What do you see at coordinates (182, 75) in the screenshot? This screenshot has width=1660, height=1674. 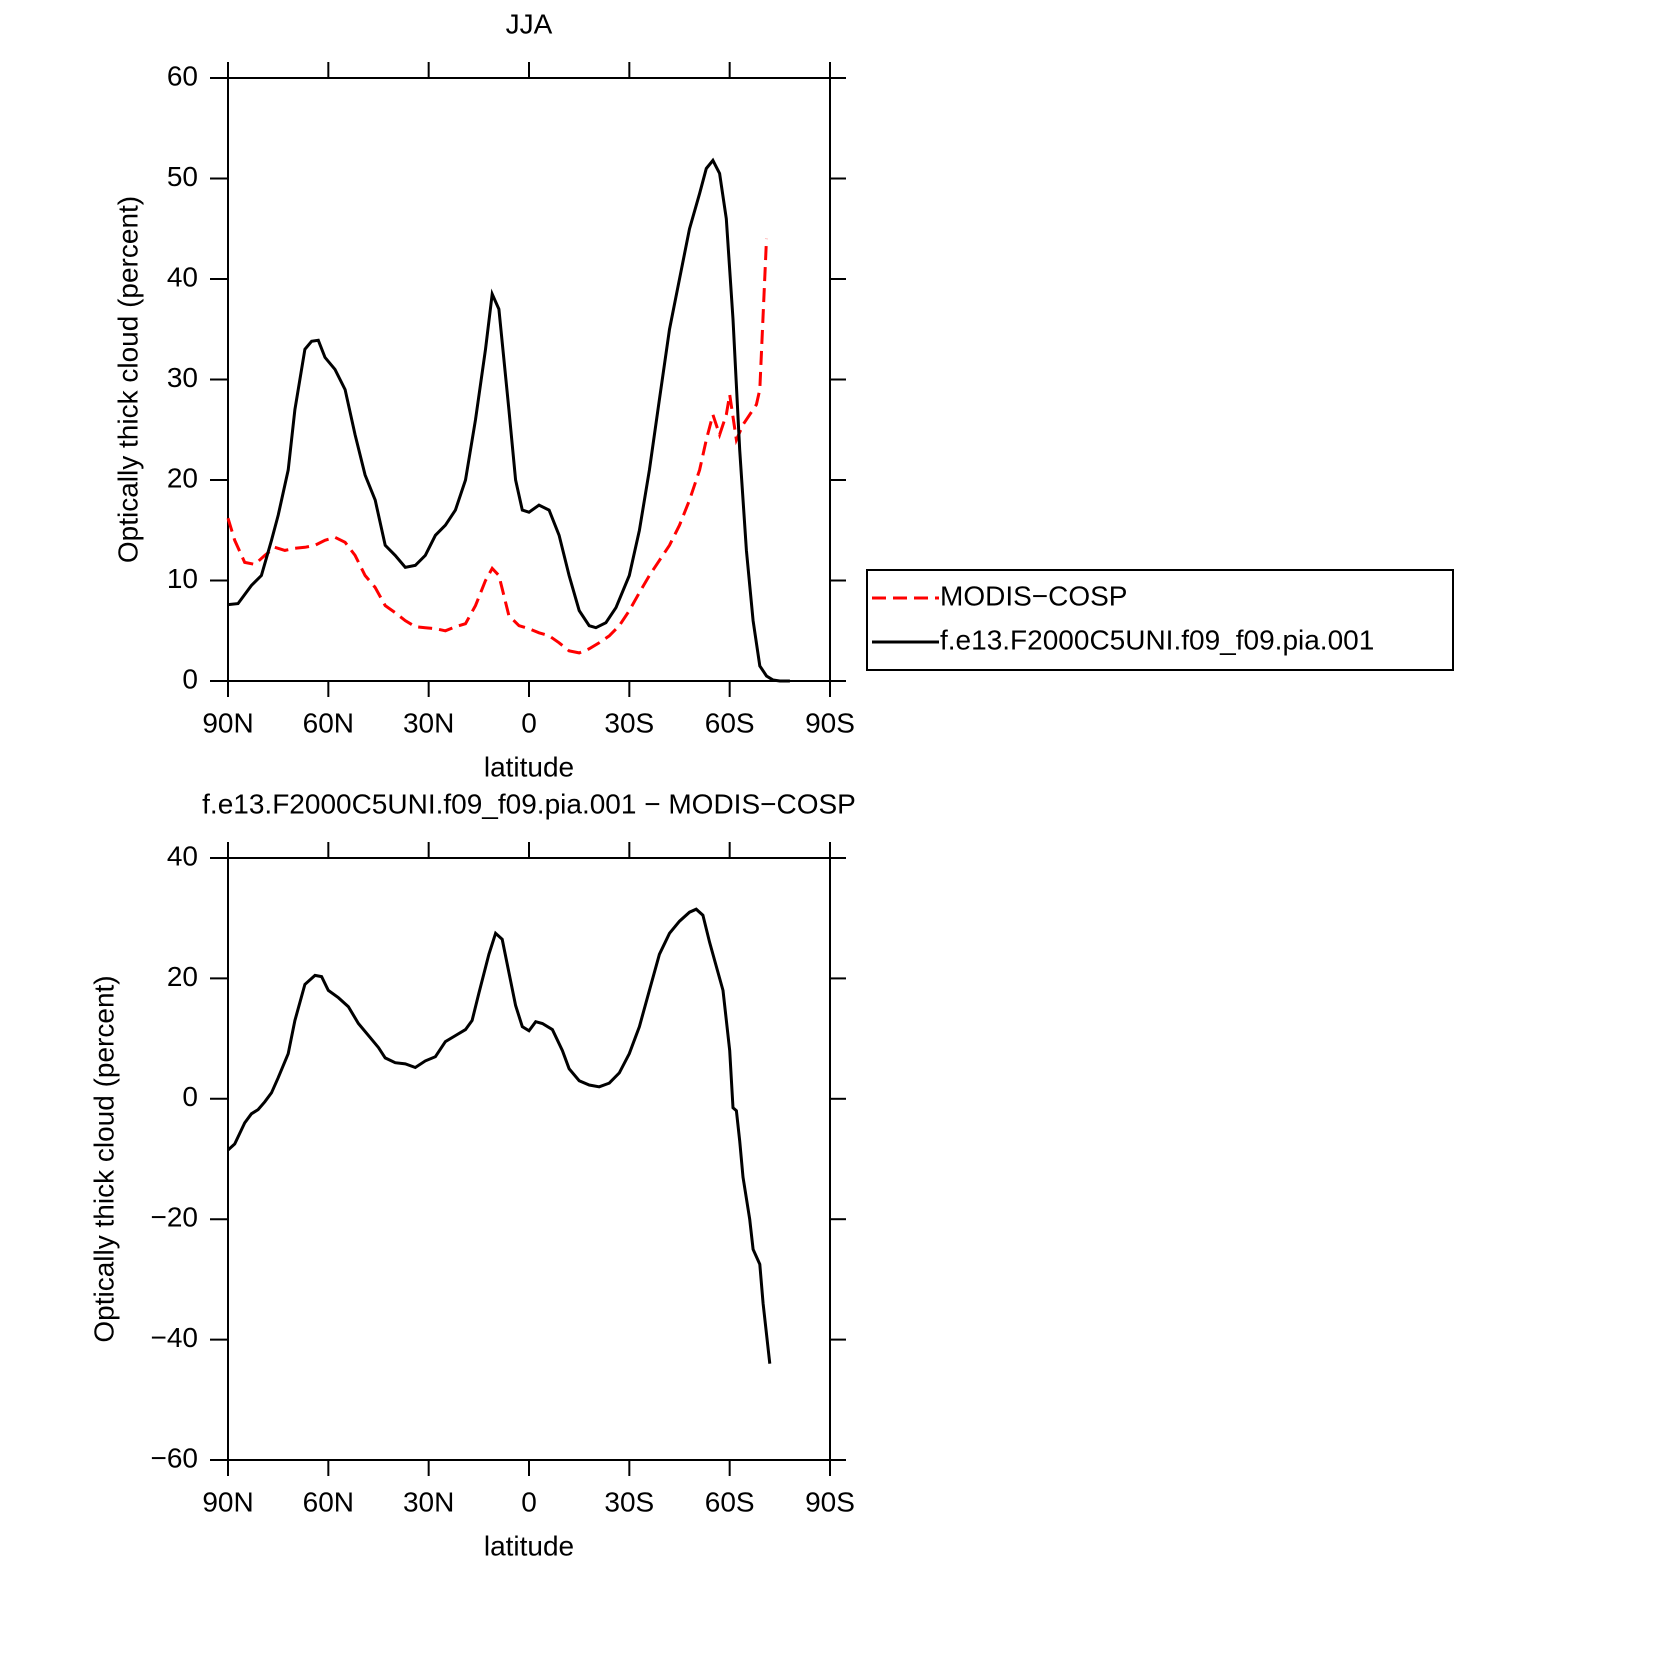 I see `y-tick-label: 60` at bounding box center [182, 75].